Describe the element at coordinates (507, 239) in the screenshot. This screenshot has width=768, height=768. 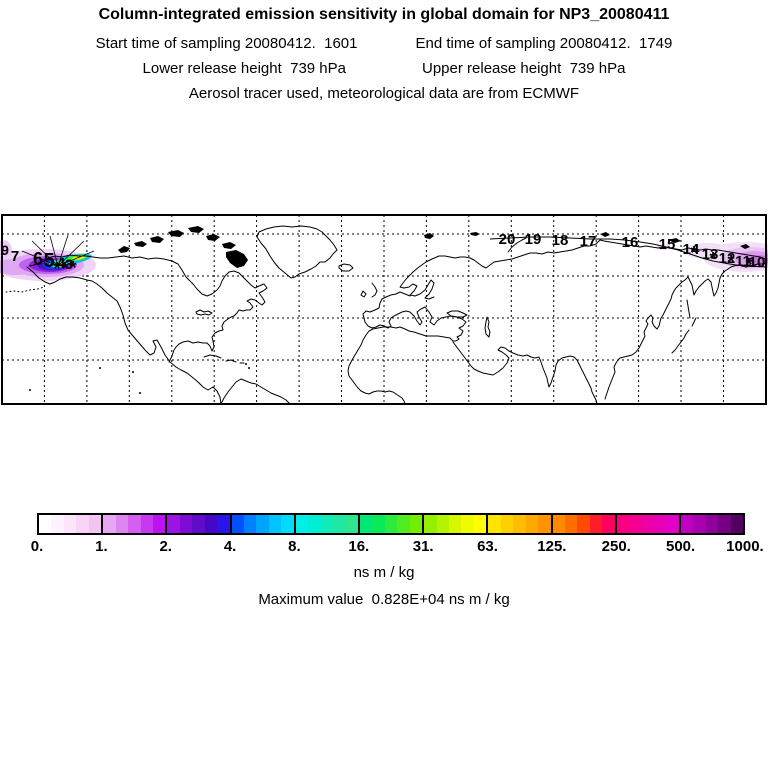
I see `trajectory-hour-label: 20` at that location.